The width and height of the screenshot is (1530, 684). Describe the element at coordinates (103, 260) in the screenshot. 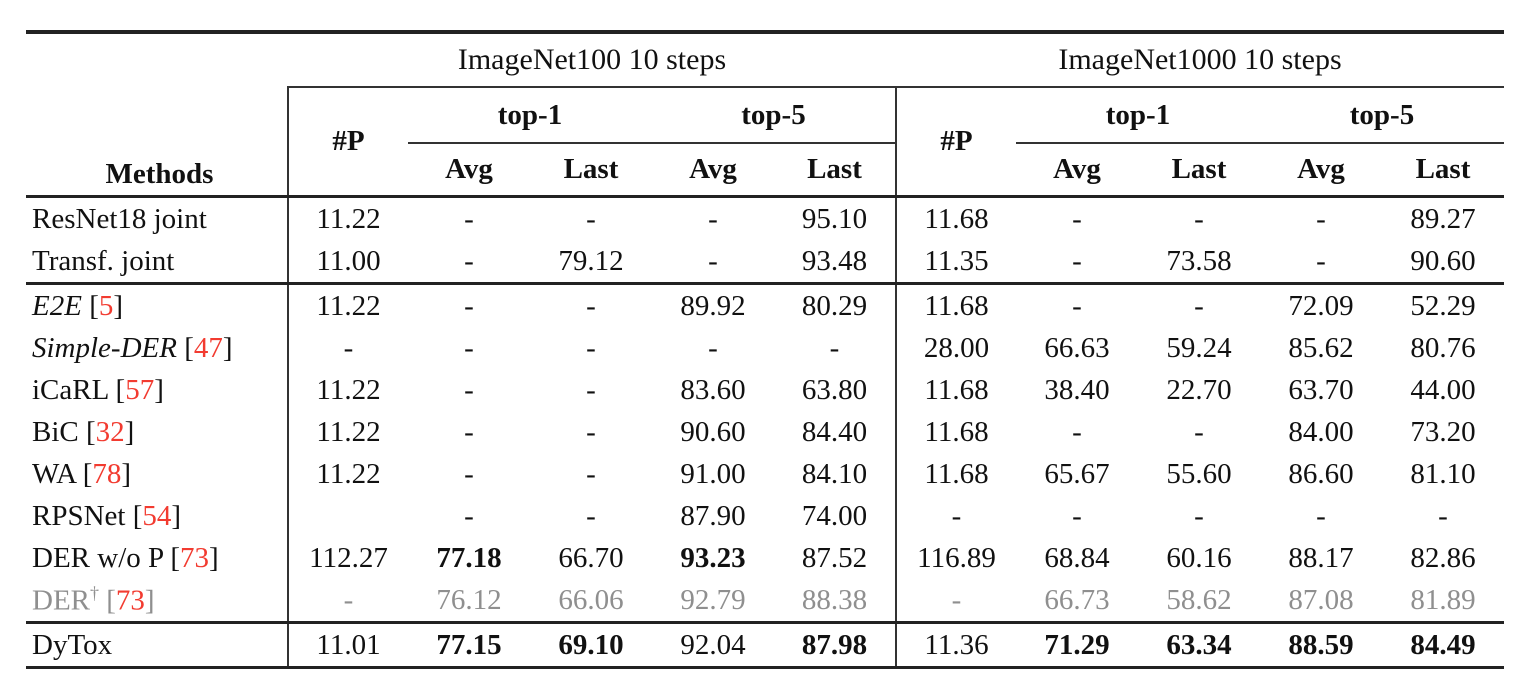

I see `method-name: Transf. joint` at that location.